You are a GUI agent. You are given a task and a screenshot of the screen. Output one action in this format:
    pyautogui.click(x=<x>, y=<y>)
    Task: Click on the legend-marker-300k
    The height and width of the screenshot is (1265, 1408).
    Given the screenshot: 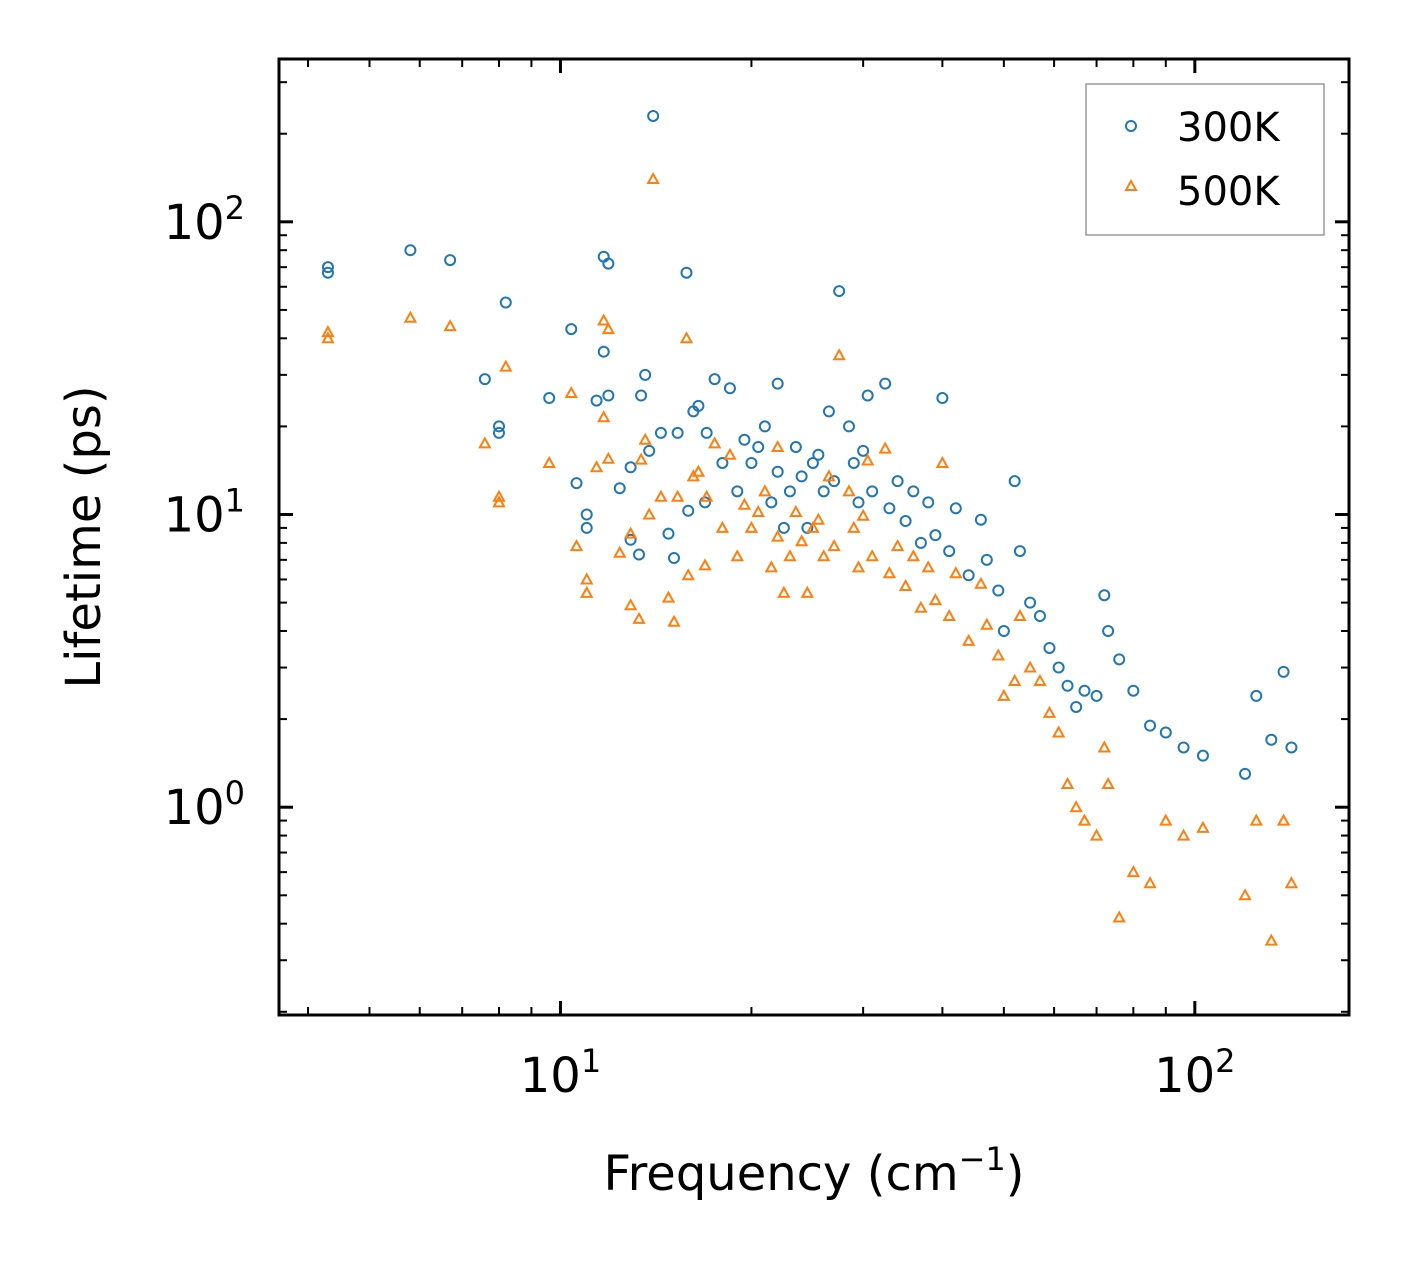 What is the action you would take?
    pyautogui.click(x=1131, y=126)
    